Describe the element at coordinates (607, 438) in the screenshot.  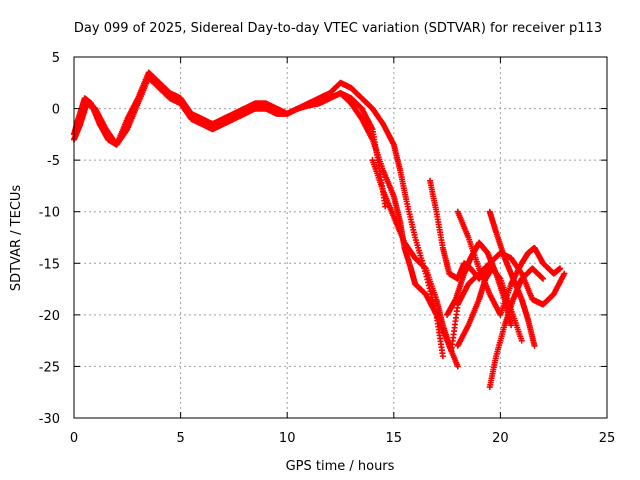
I see `x-tick-label: 25` at that location.